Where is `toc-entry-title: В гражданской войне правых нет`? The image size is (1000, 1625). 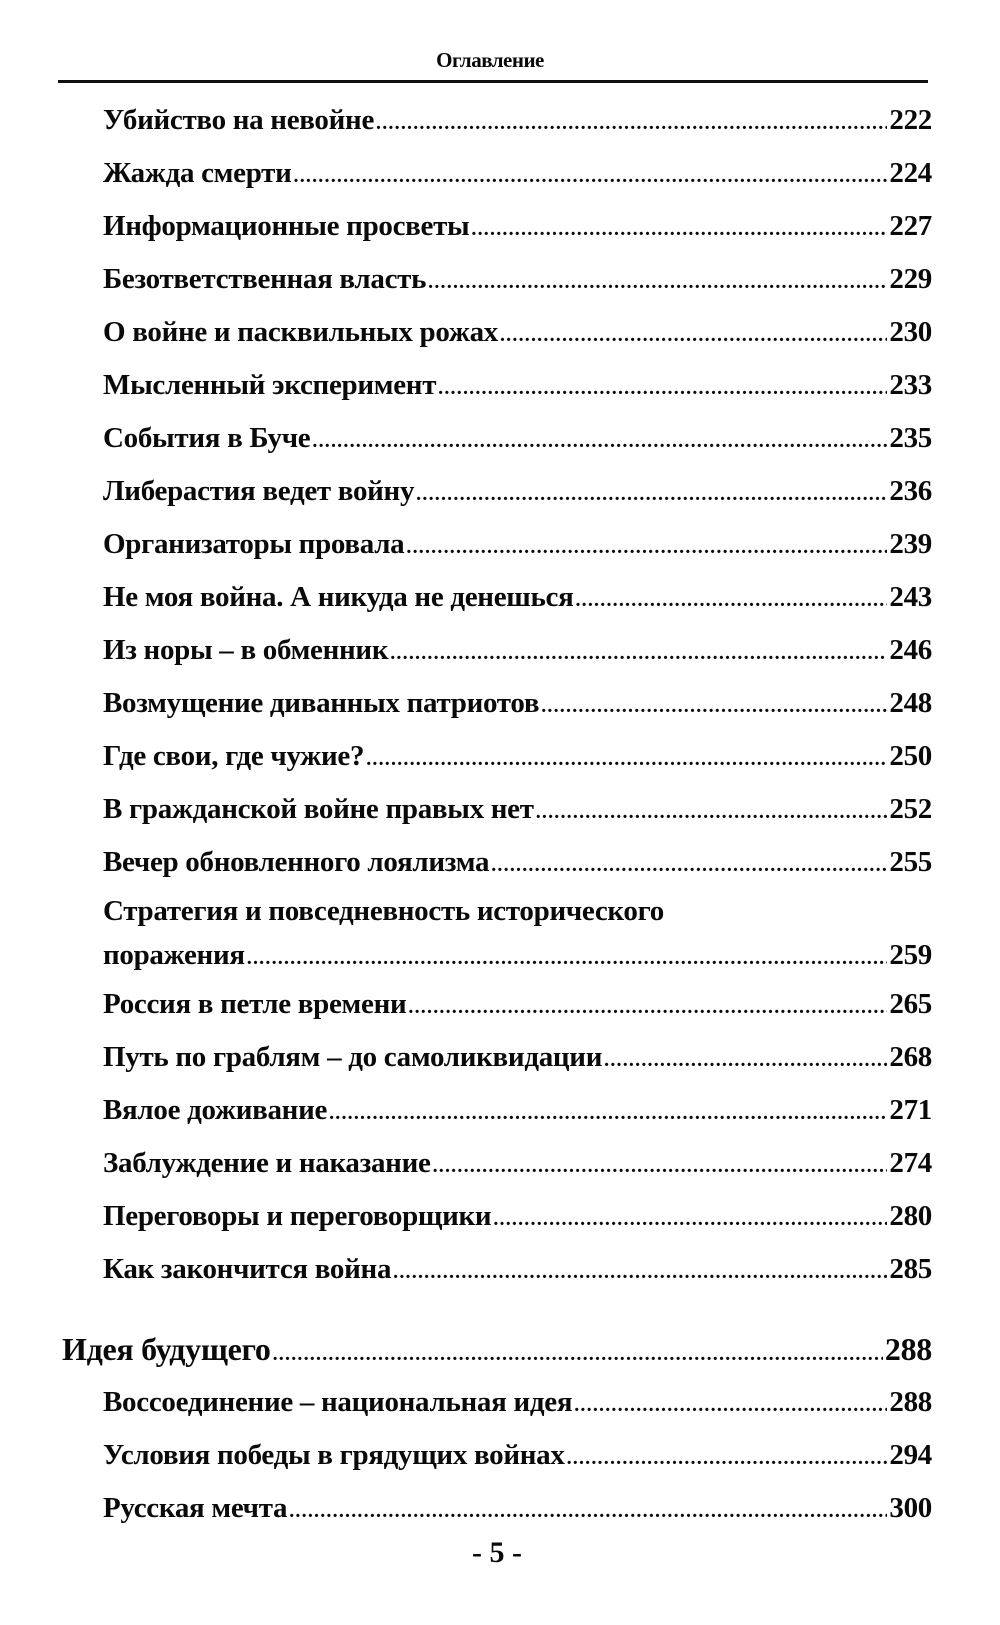 toc-entry-title: В гражданской войне правых нет is located at coordinates (318, 809).